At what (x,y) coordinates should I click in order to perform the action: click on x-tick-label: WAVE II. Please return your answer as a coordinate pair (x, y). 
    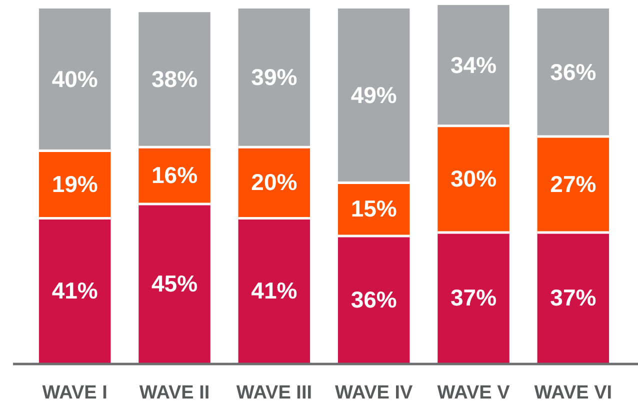
    Looking at the image, I should click on (174, 393).